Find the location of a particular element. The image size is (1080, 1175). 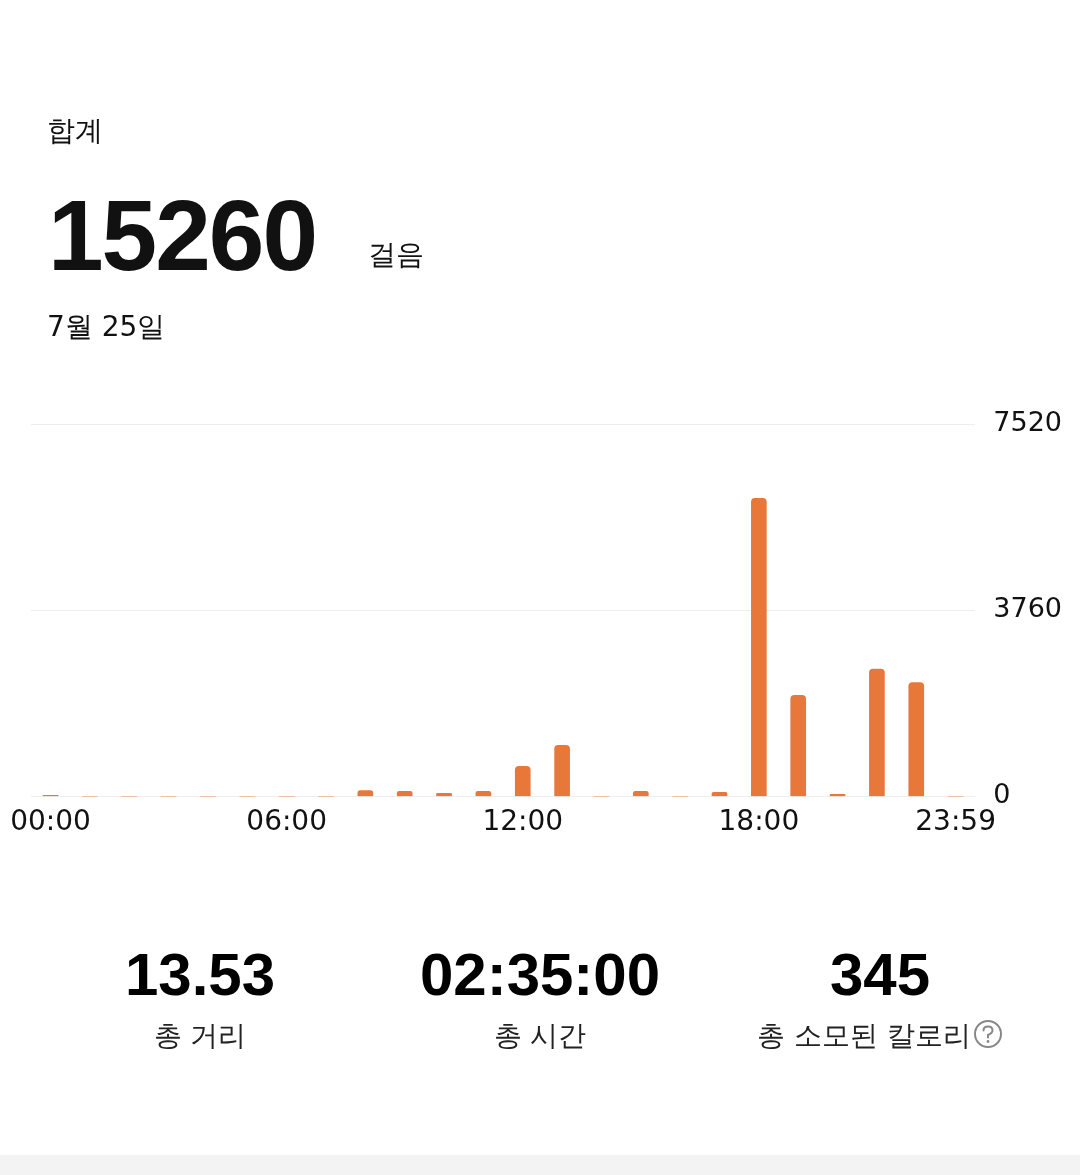

text: 13.53 is located at coordinates (200, 974).